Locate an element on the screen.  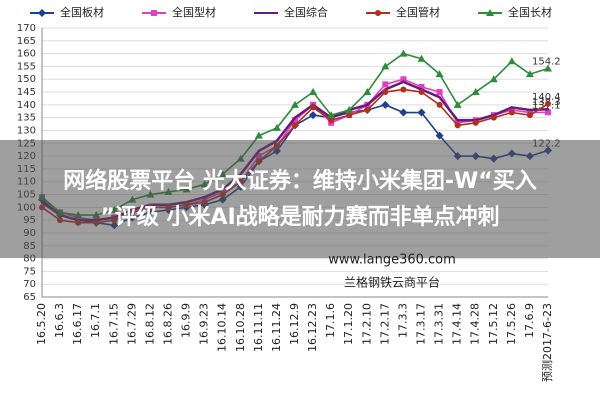
x-tick-label: 17.5.12 is located at coordinates (493, 324).